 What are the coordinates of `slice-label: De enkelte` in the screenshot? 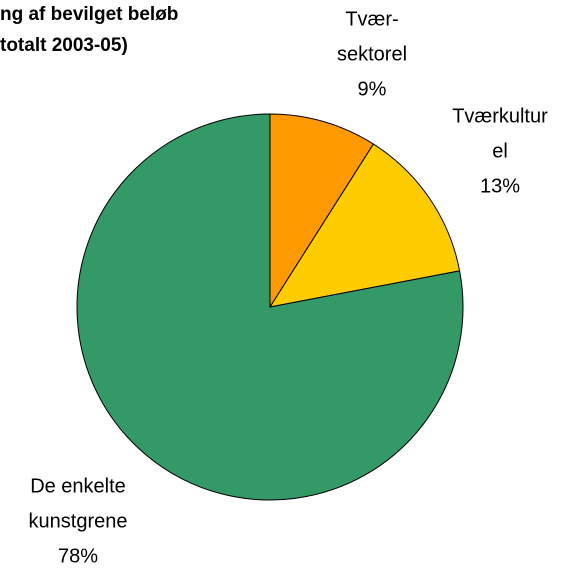 It's located at (78, 486).